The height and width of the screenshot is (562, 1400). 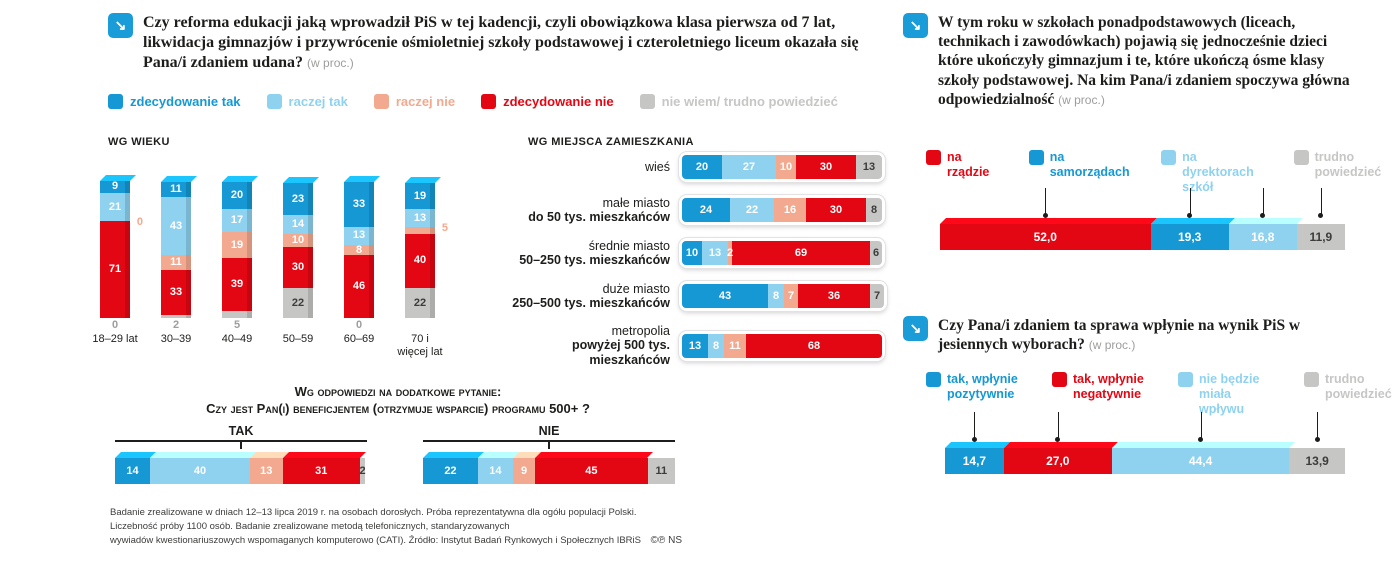 What do you see at coordinates (176, 325) in the screenshot?
I see `bar-value-outside: 2` at bounding box center [176, 325].